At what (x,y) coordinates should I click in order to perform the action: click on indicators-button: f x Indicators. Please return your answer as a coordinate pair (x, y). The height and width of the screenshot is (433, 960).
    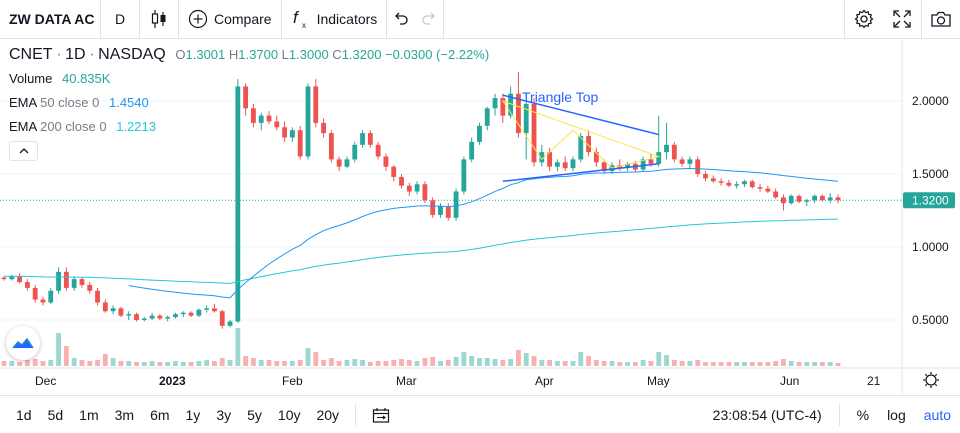
    Looking at the image, I should click on (334, 19).